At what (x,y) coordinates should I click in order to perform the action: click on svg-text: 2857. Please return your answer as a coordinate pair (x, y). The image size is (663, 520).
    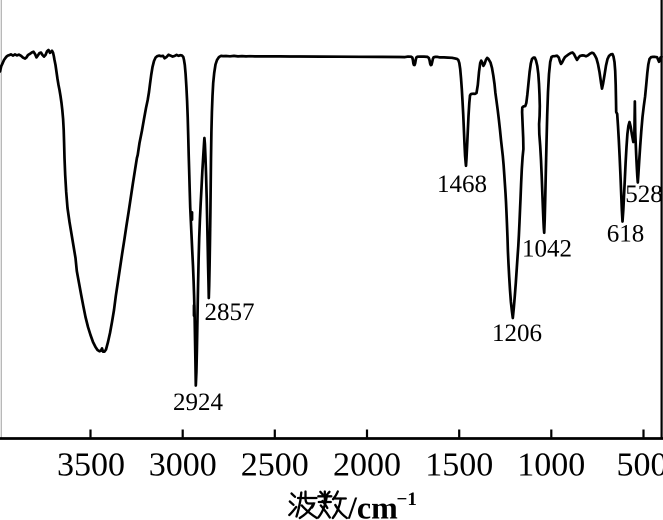
    Looking at the image, I should click on (230, 312).